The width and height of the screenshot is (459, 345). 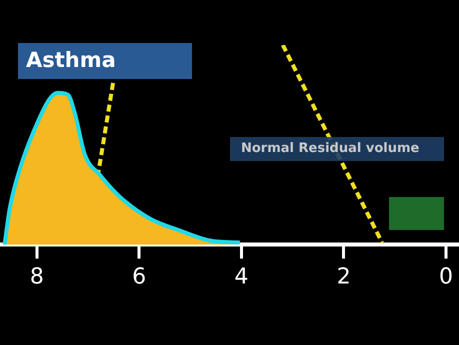 What do you see at coordinates (71, 60) in the screenshot?
I see `chart-title: Asthma` at bounding box center [71, 60].